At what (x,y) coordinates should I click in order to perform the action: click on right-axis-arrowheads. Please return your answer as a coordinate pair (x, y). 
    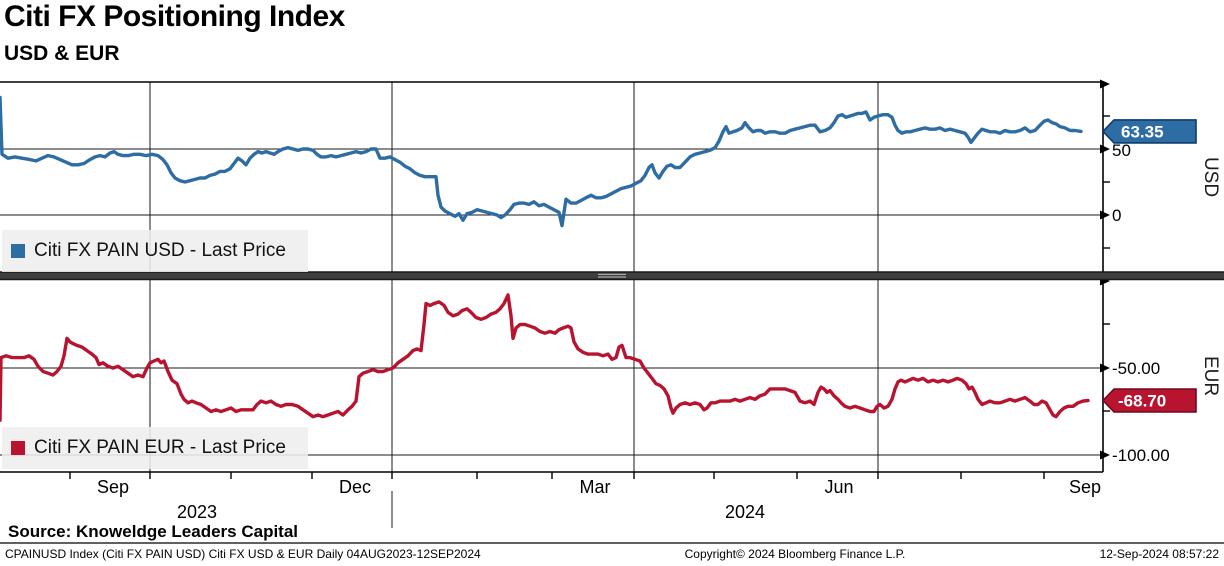
    Looking at the image, I should click on (1105, 269).